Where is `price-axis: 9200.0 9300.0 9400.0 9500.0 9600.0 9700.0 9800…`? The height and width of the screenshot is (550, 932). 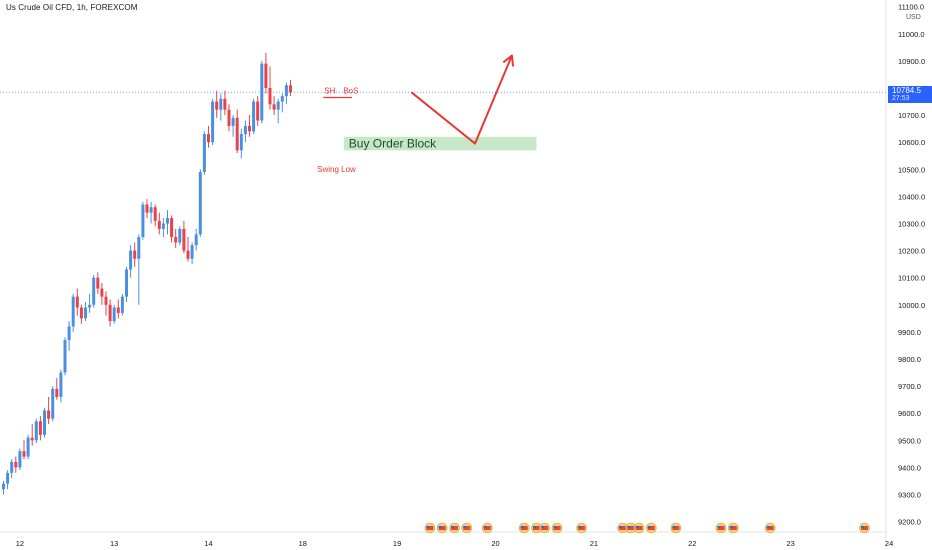
price-axis: 9200.0 9300.0 9400.0 9500.0 9600.0 9700.0 9800… is located at coordinates (911, 265).